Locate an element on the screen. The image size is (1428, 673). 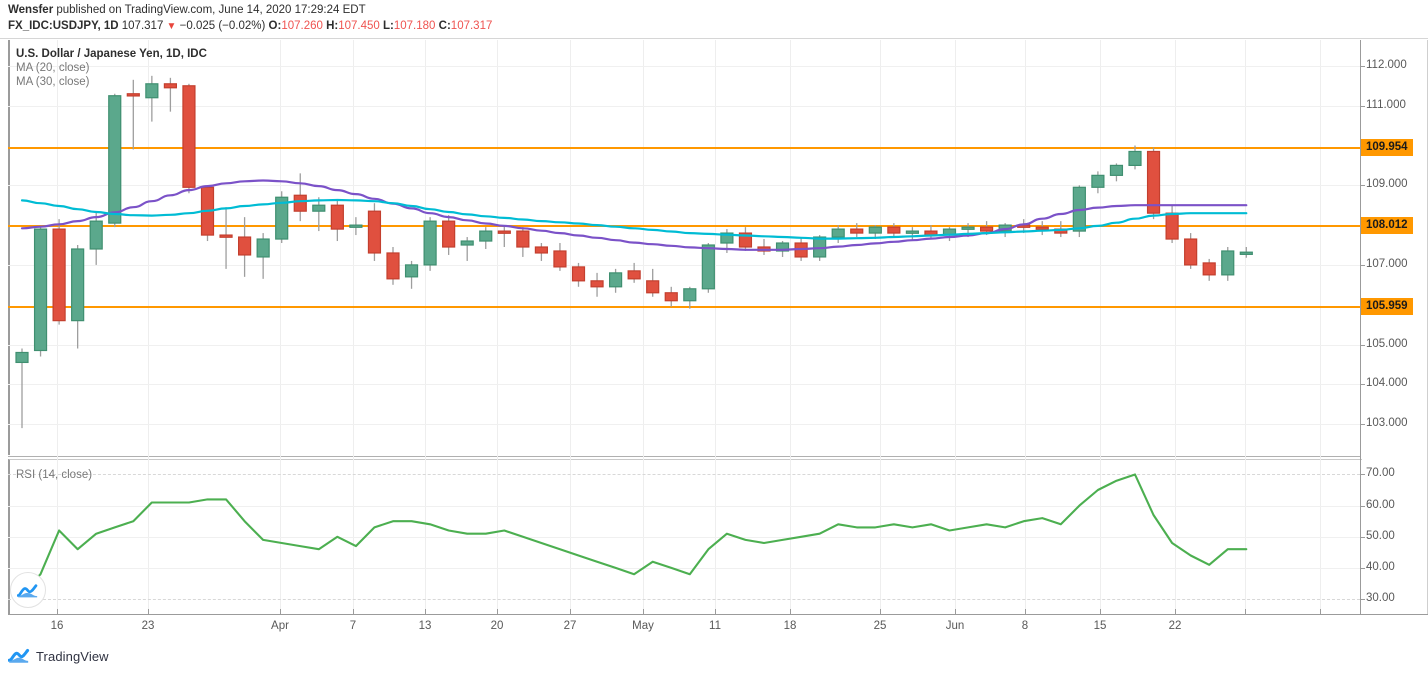
price-change: −0.025 (−0.02%) is located at coordinates (222, 26).